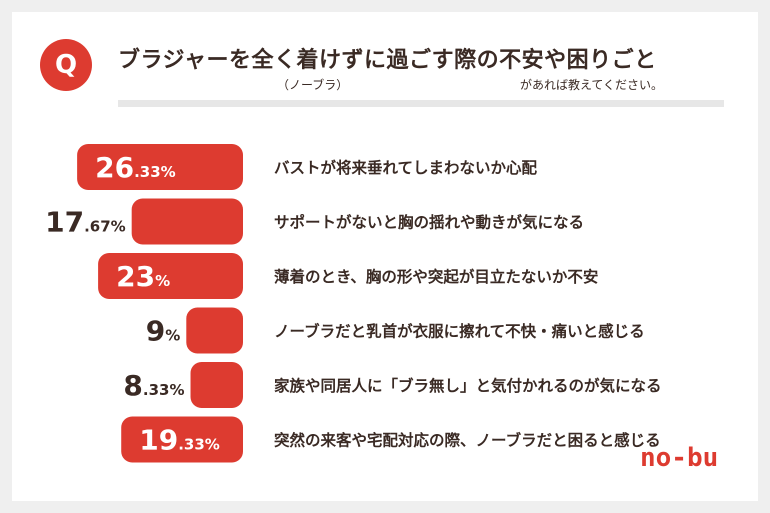  I want to click on category-label-1: バストが将来垂れてしまわないか心配, so click(406, 167).